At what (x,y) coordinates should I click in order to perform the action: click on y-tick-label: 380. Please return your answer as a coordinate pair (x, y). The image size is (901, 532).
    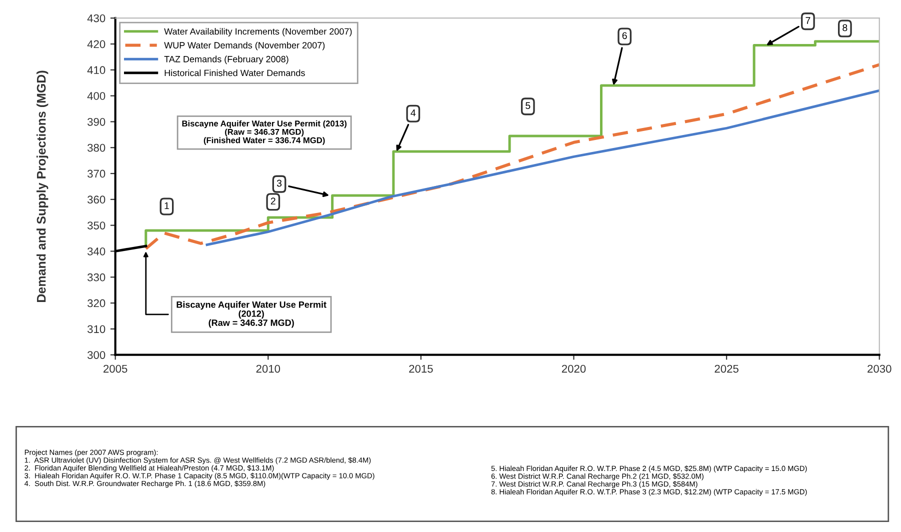
    Looking at the image, I should click on (96, 148).